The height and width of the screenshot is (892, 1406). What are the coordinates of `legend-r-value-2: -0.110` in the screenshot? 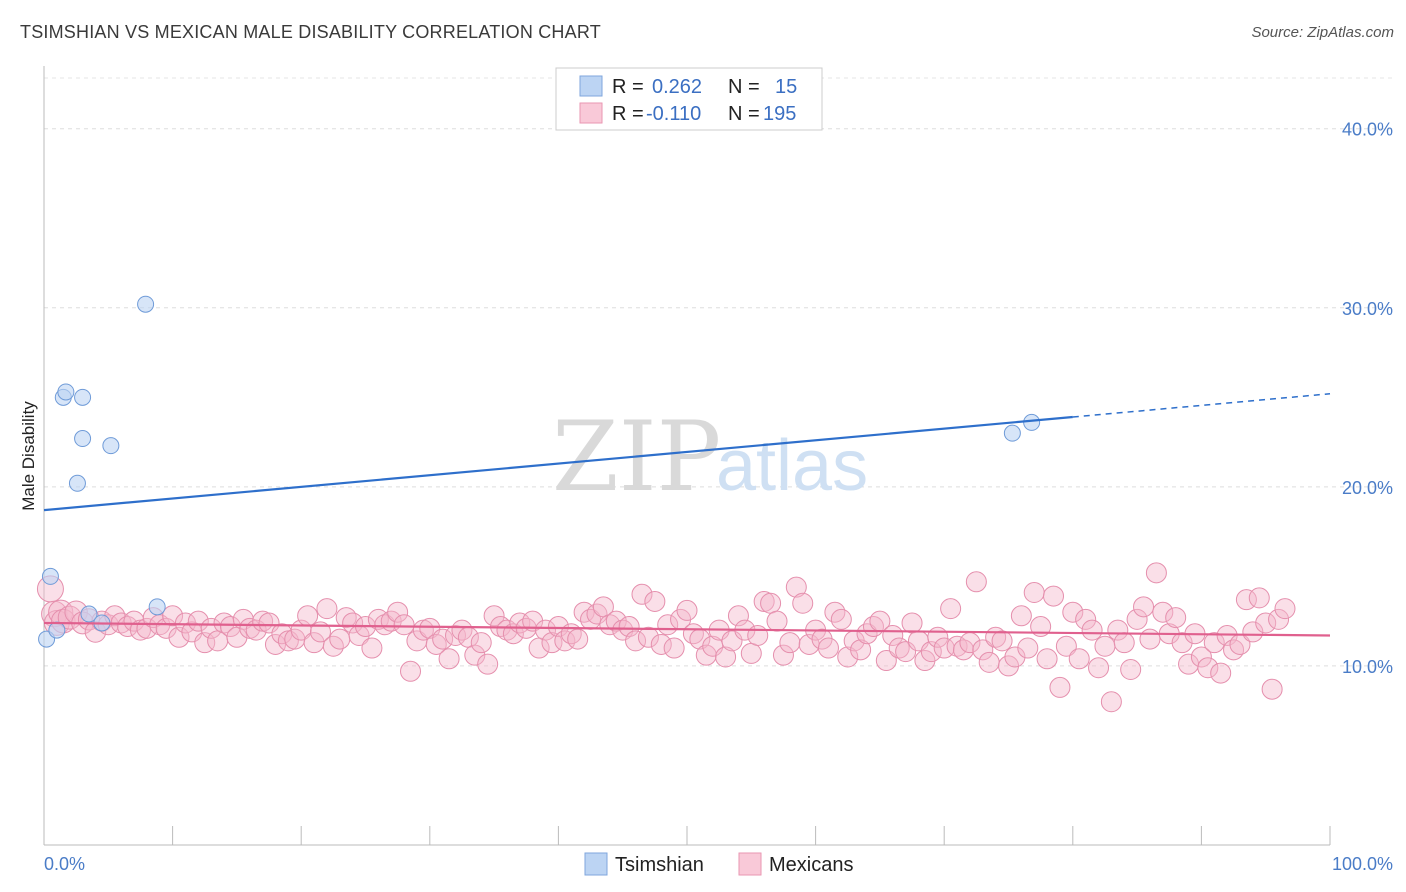 It's located at (673, 114).